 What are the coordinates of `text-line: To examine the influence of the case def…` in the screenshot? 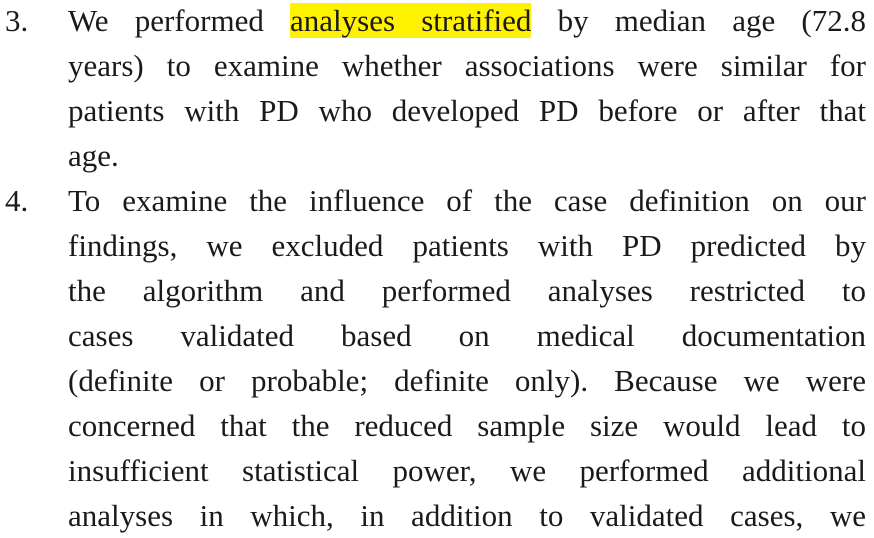 It's located at (467, 200).